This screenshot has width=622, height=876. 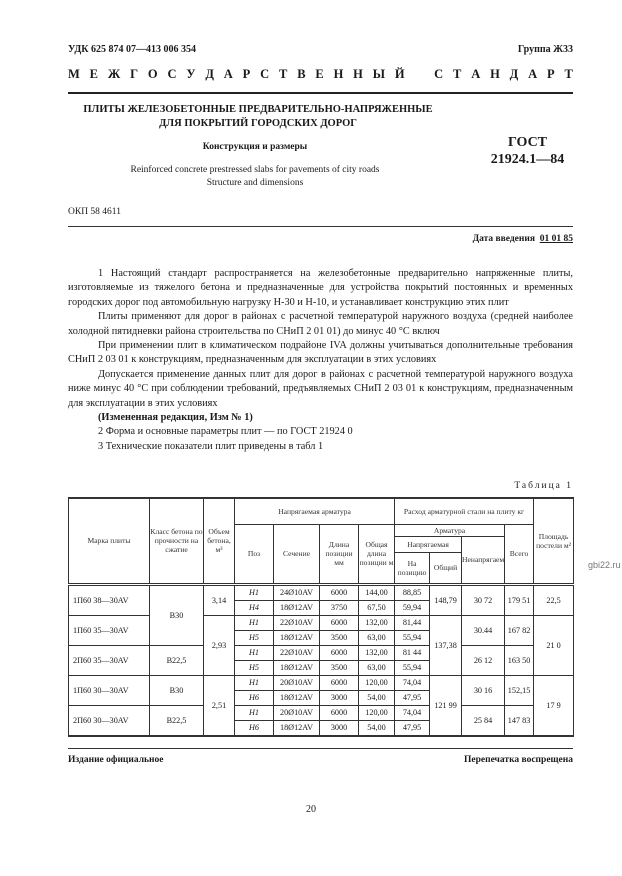 I want to click on cell-mark: 1П60 38—30AV, so click(x=109, y=599).